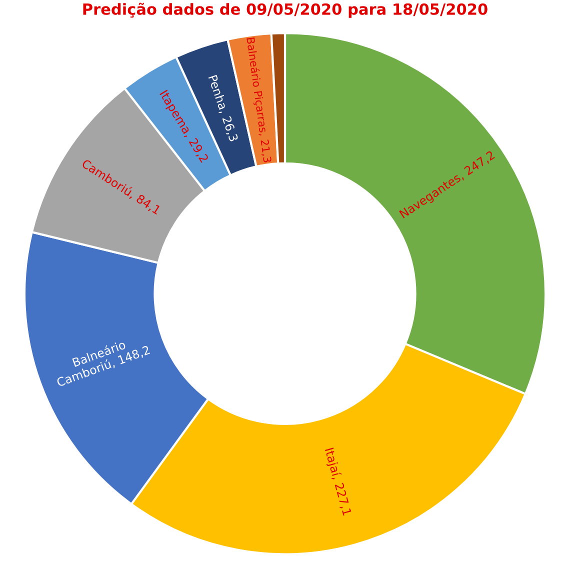  Describe the element at coordinates (337, 481) in the screenshot. I see `slice-label: Itajaí, 227,1` at that location.